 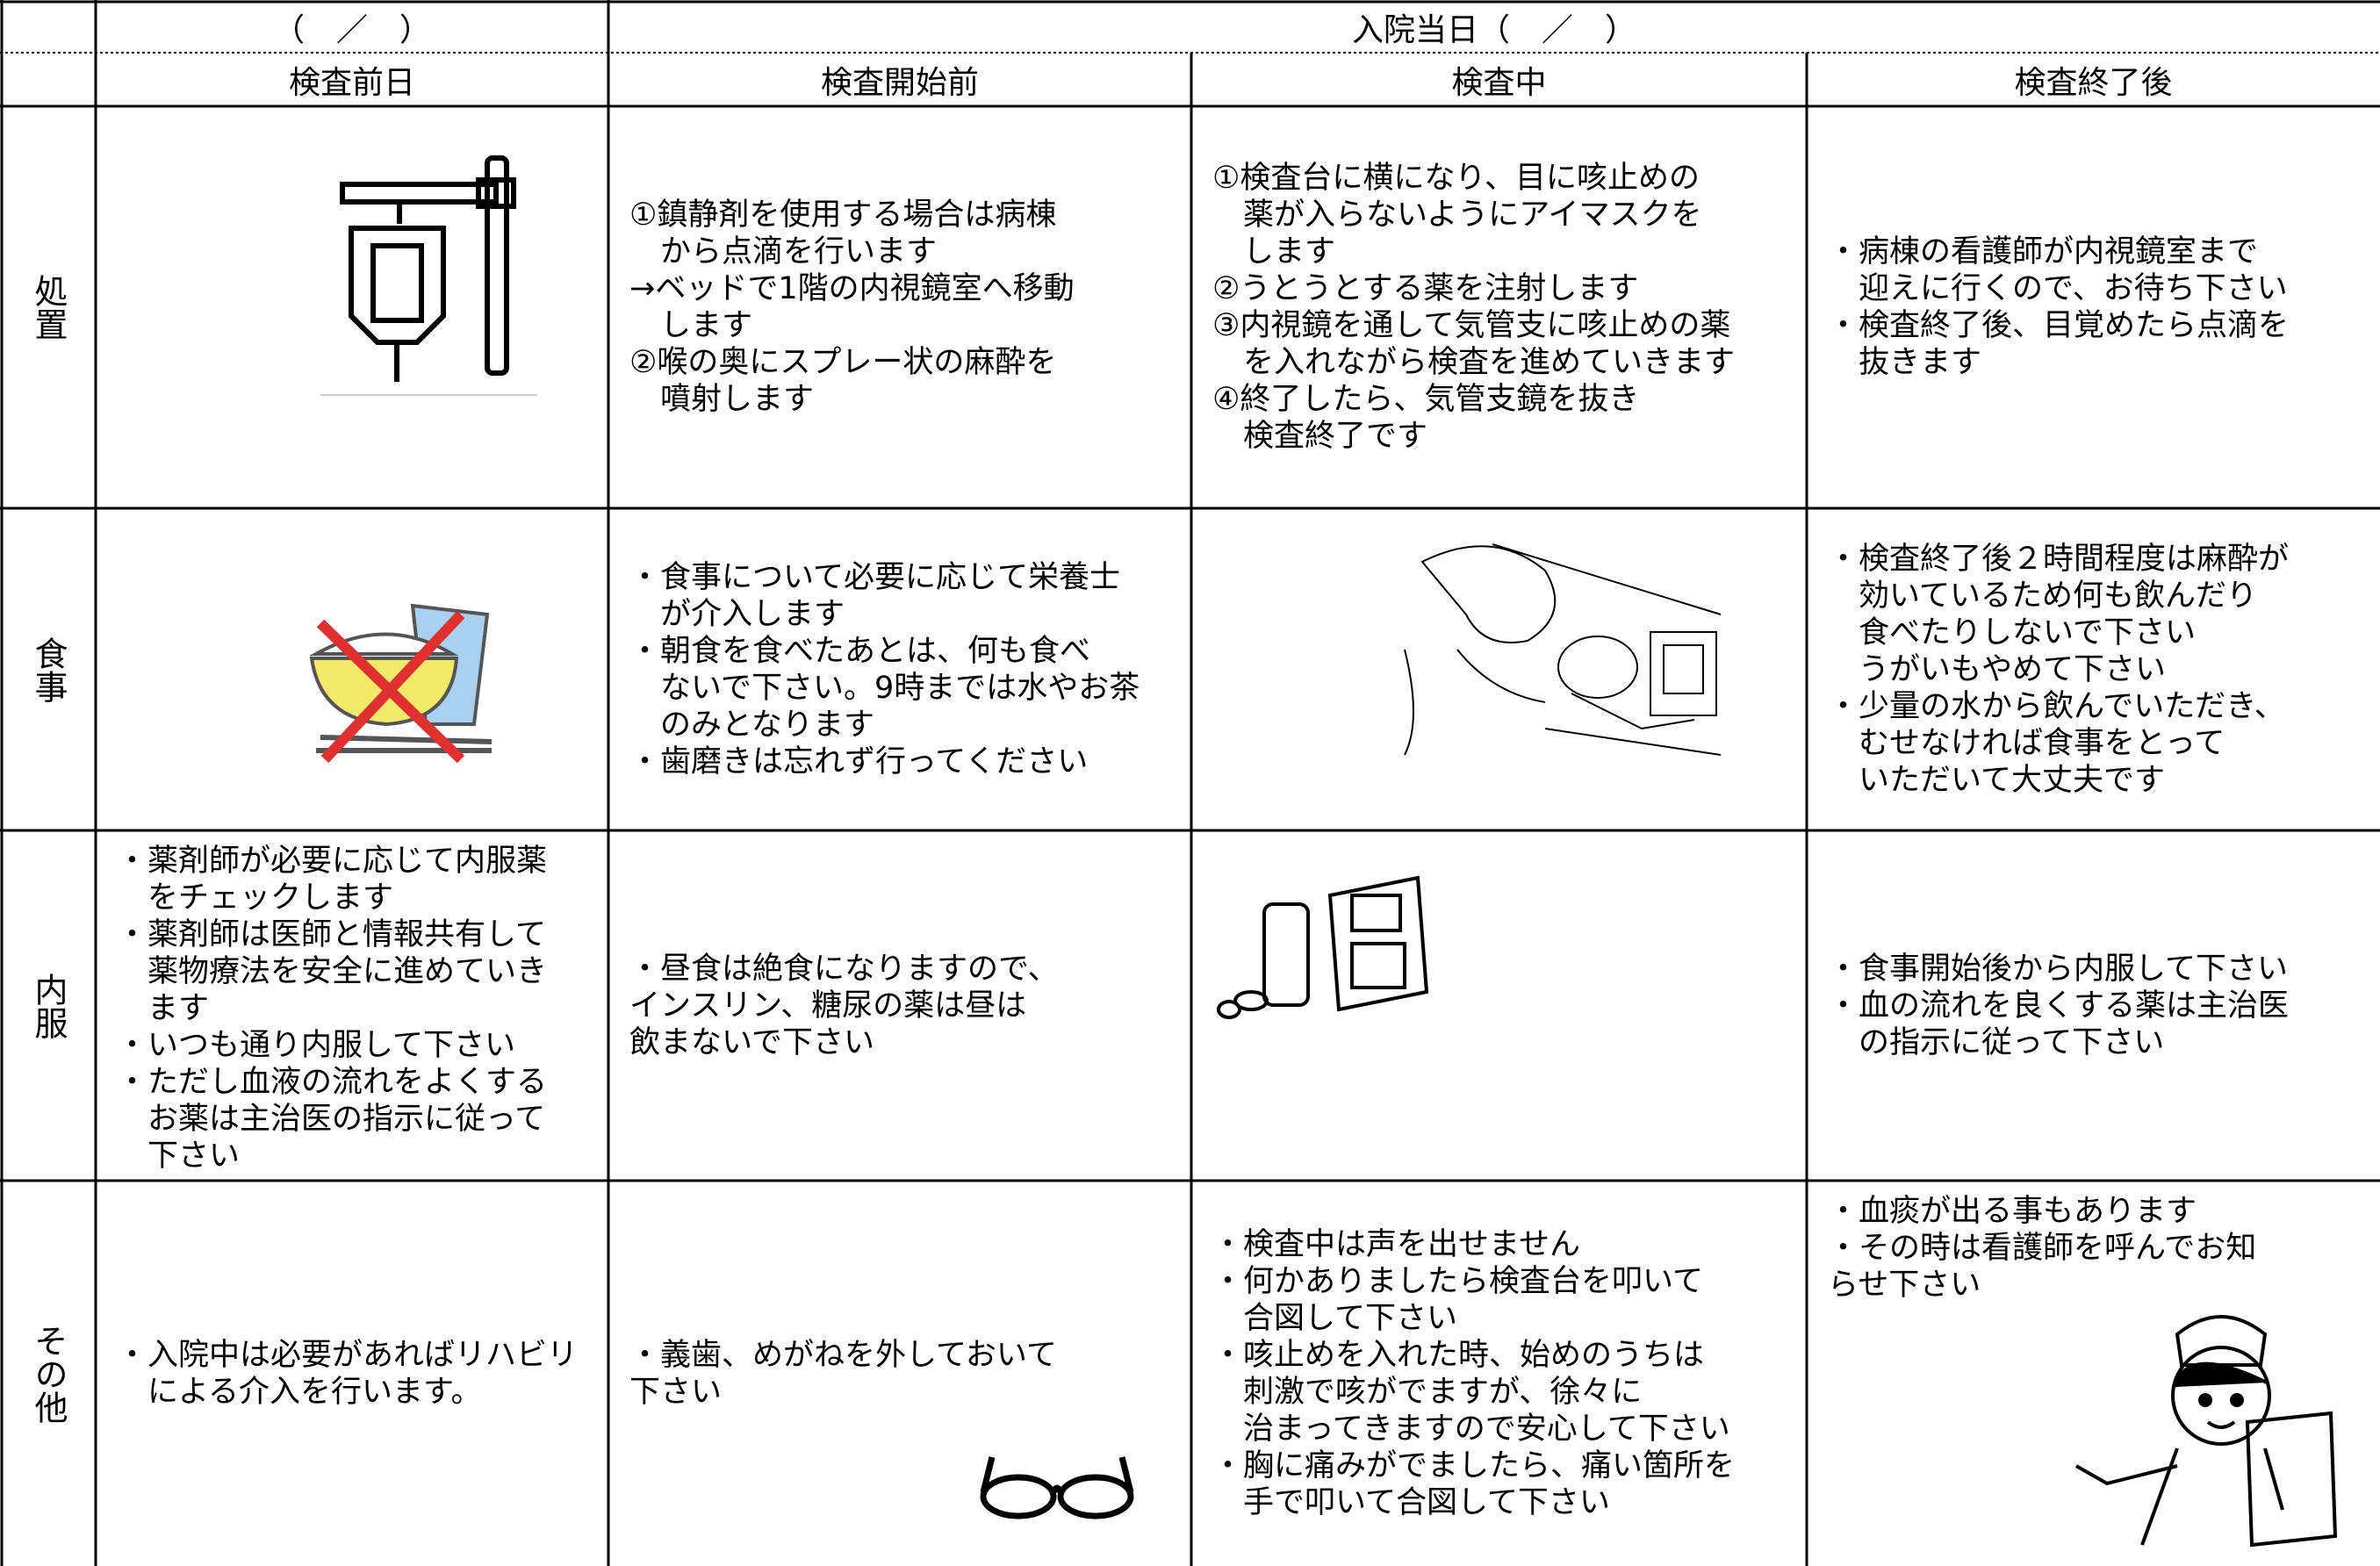 I want to click on cell-text: 効いているため何も飲んだり, so click(x=2042, y=596).